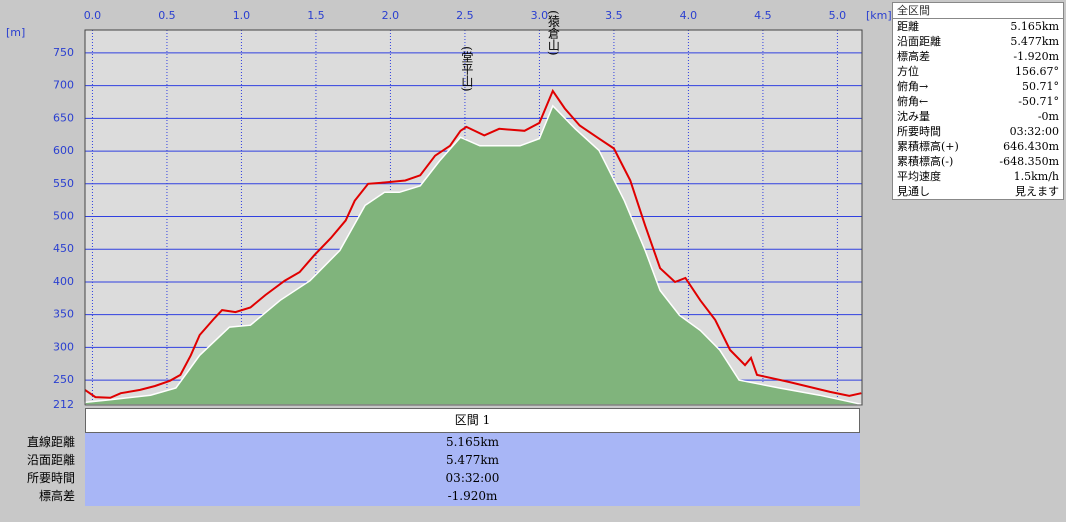 This screenshot has height=522, width=1066. I want to click on x-tick-label: 3.5, so click(614, 15).